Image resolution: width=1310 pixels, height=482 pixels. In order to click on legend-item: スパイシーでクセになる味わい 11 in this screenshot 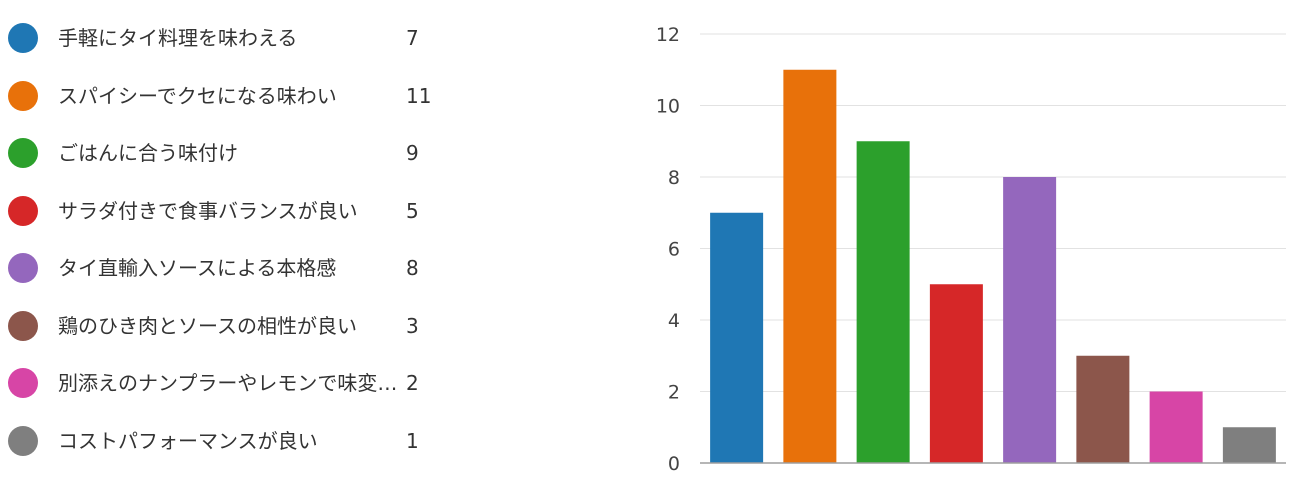, I will do `click(230, 96)`.